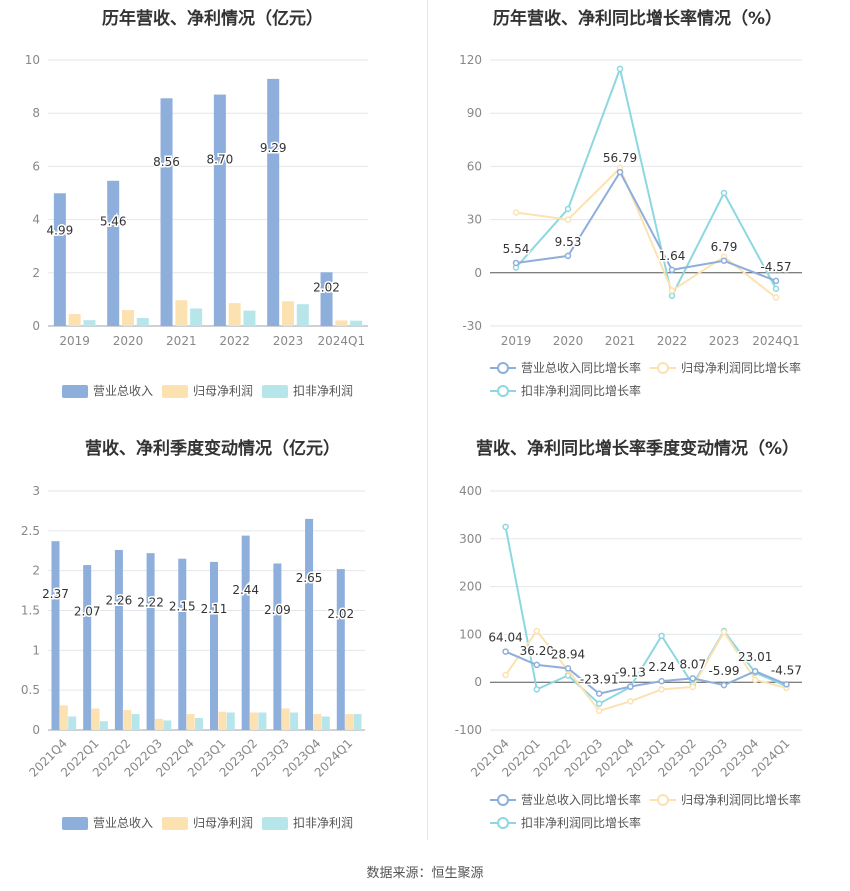 Image resolution: width=850 pixels, height=891 pixels. I want to click on data-label: 64.04, so click(505, 638).